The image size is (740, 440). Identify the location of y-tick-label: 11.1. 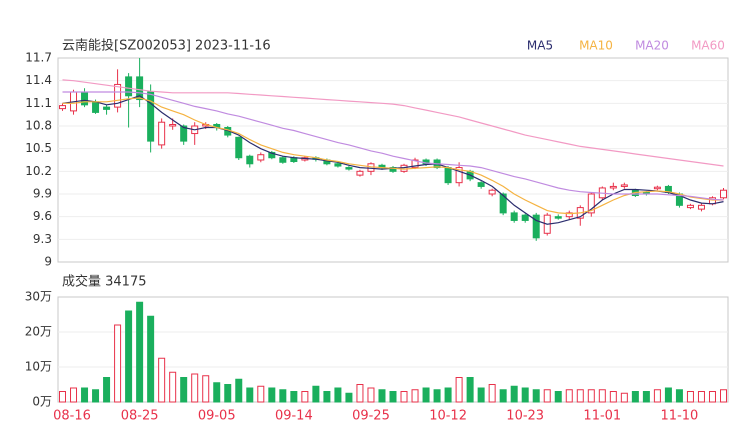
(38, 103).